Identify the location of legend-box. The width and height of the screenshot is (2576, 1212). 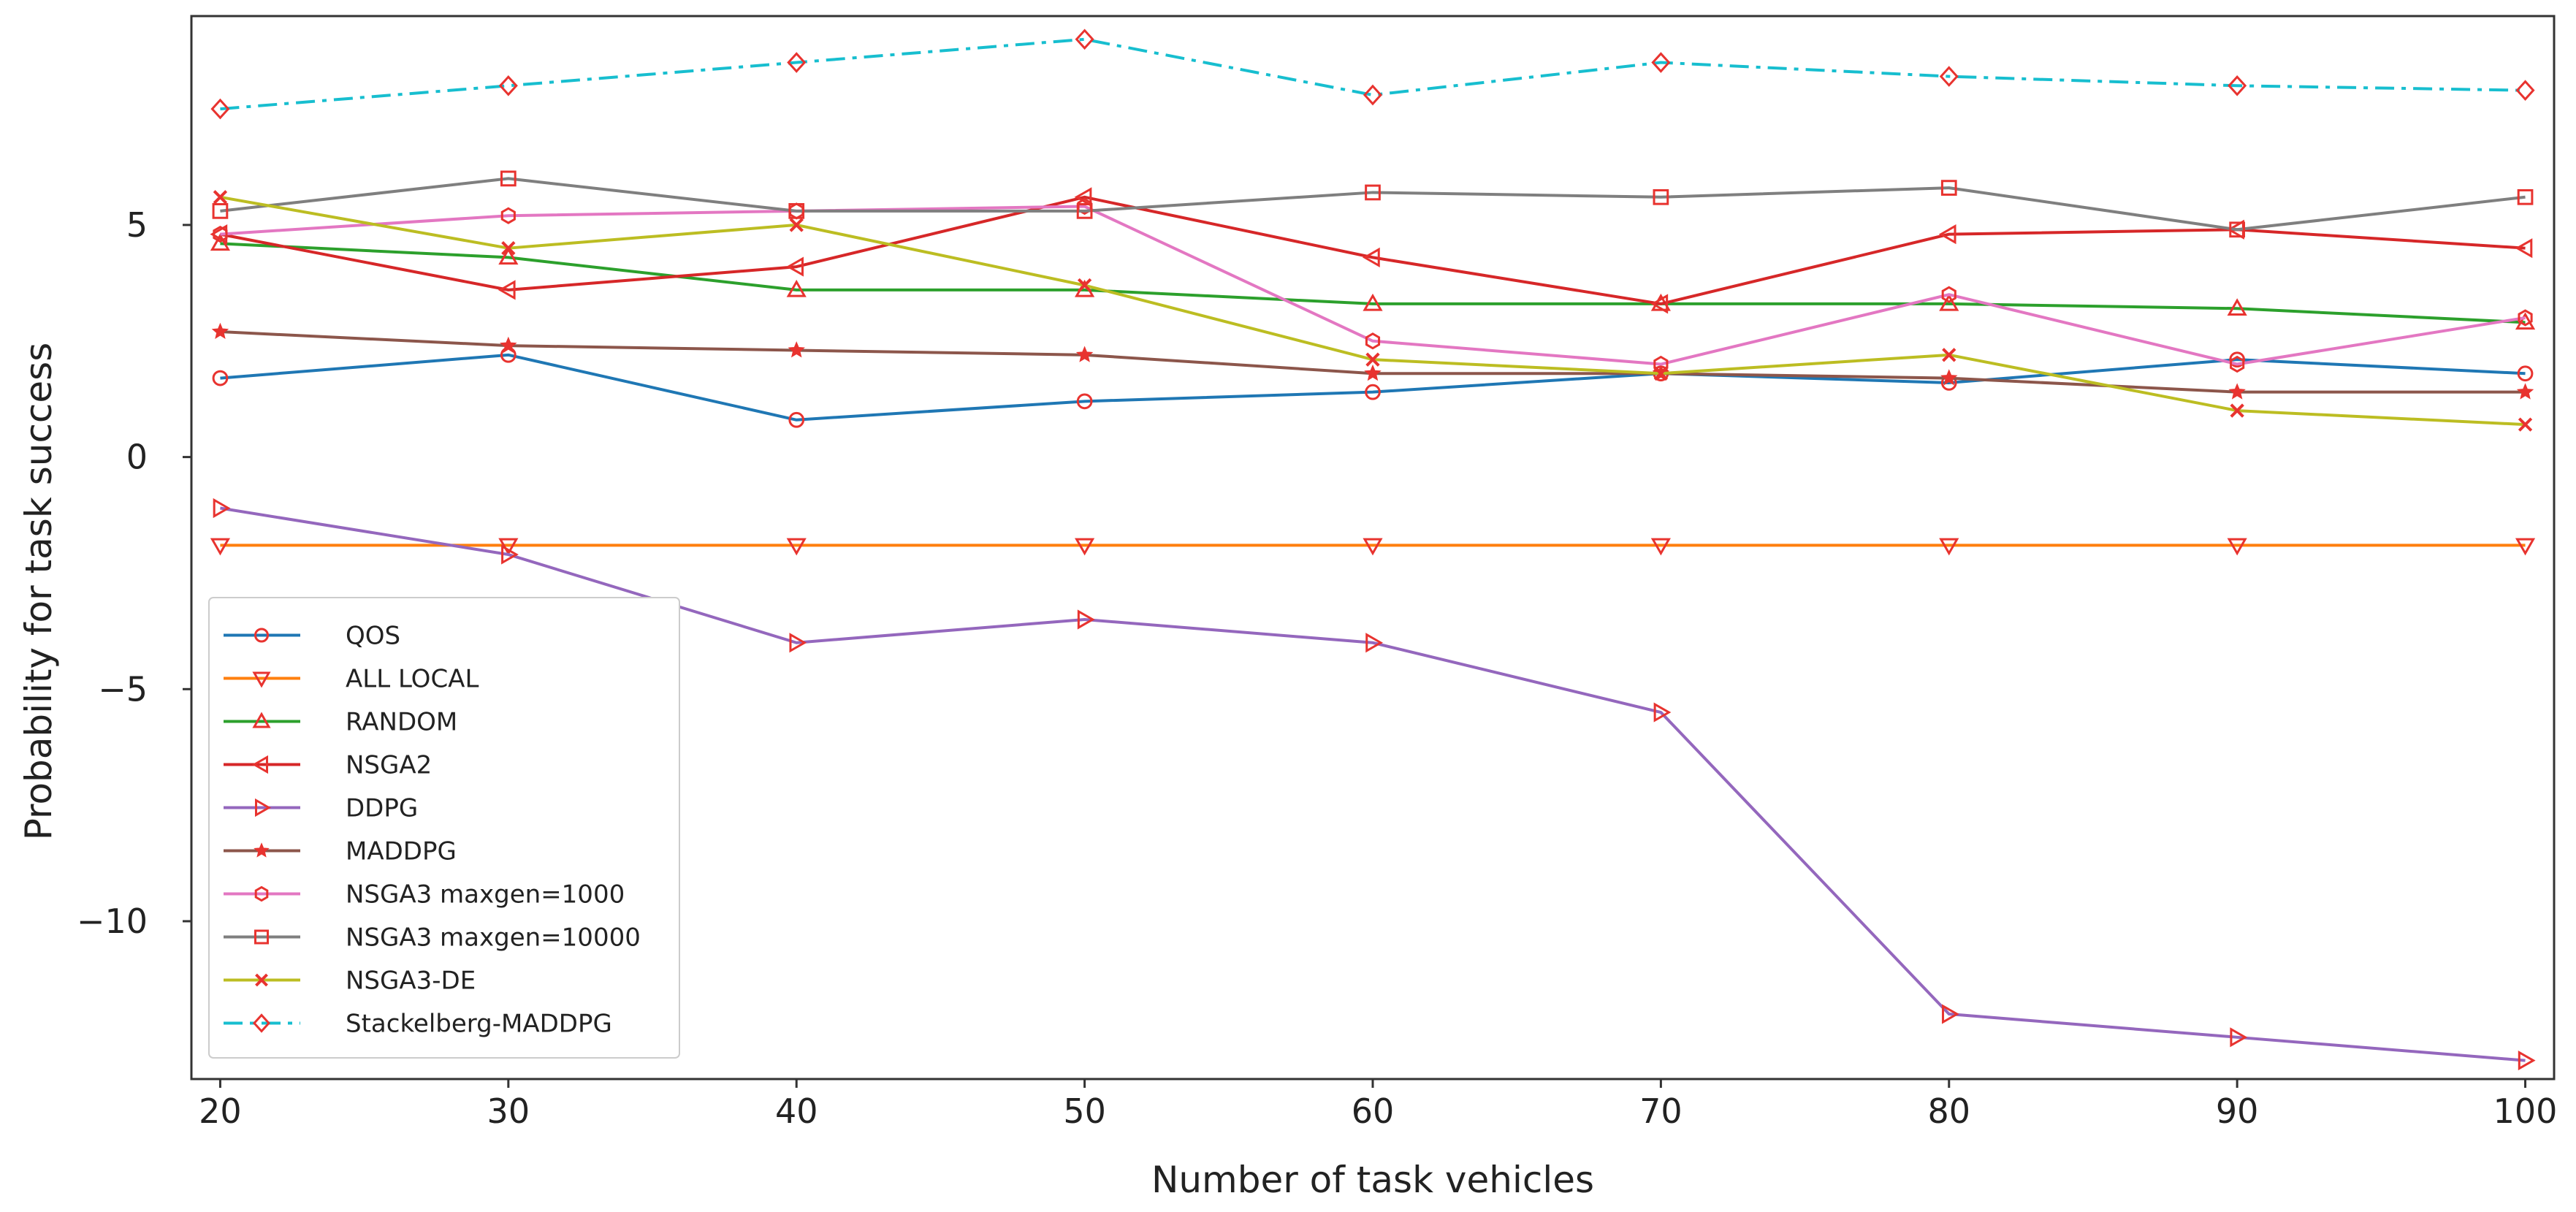
(444, 828).